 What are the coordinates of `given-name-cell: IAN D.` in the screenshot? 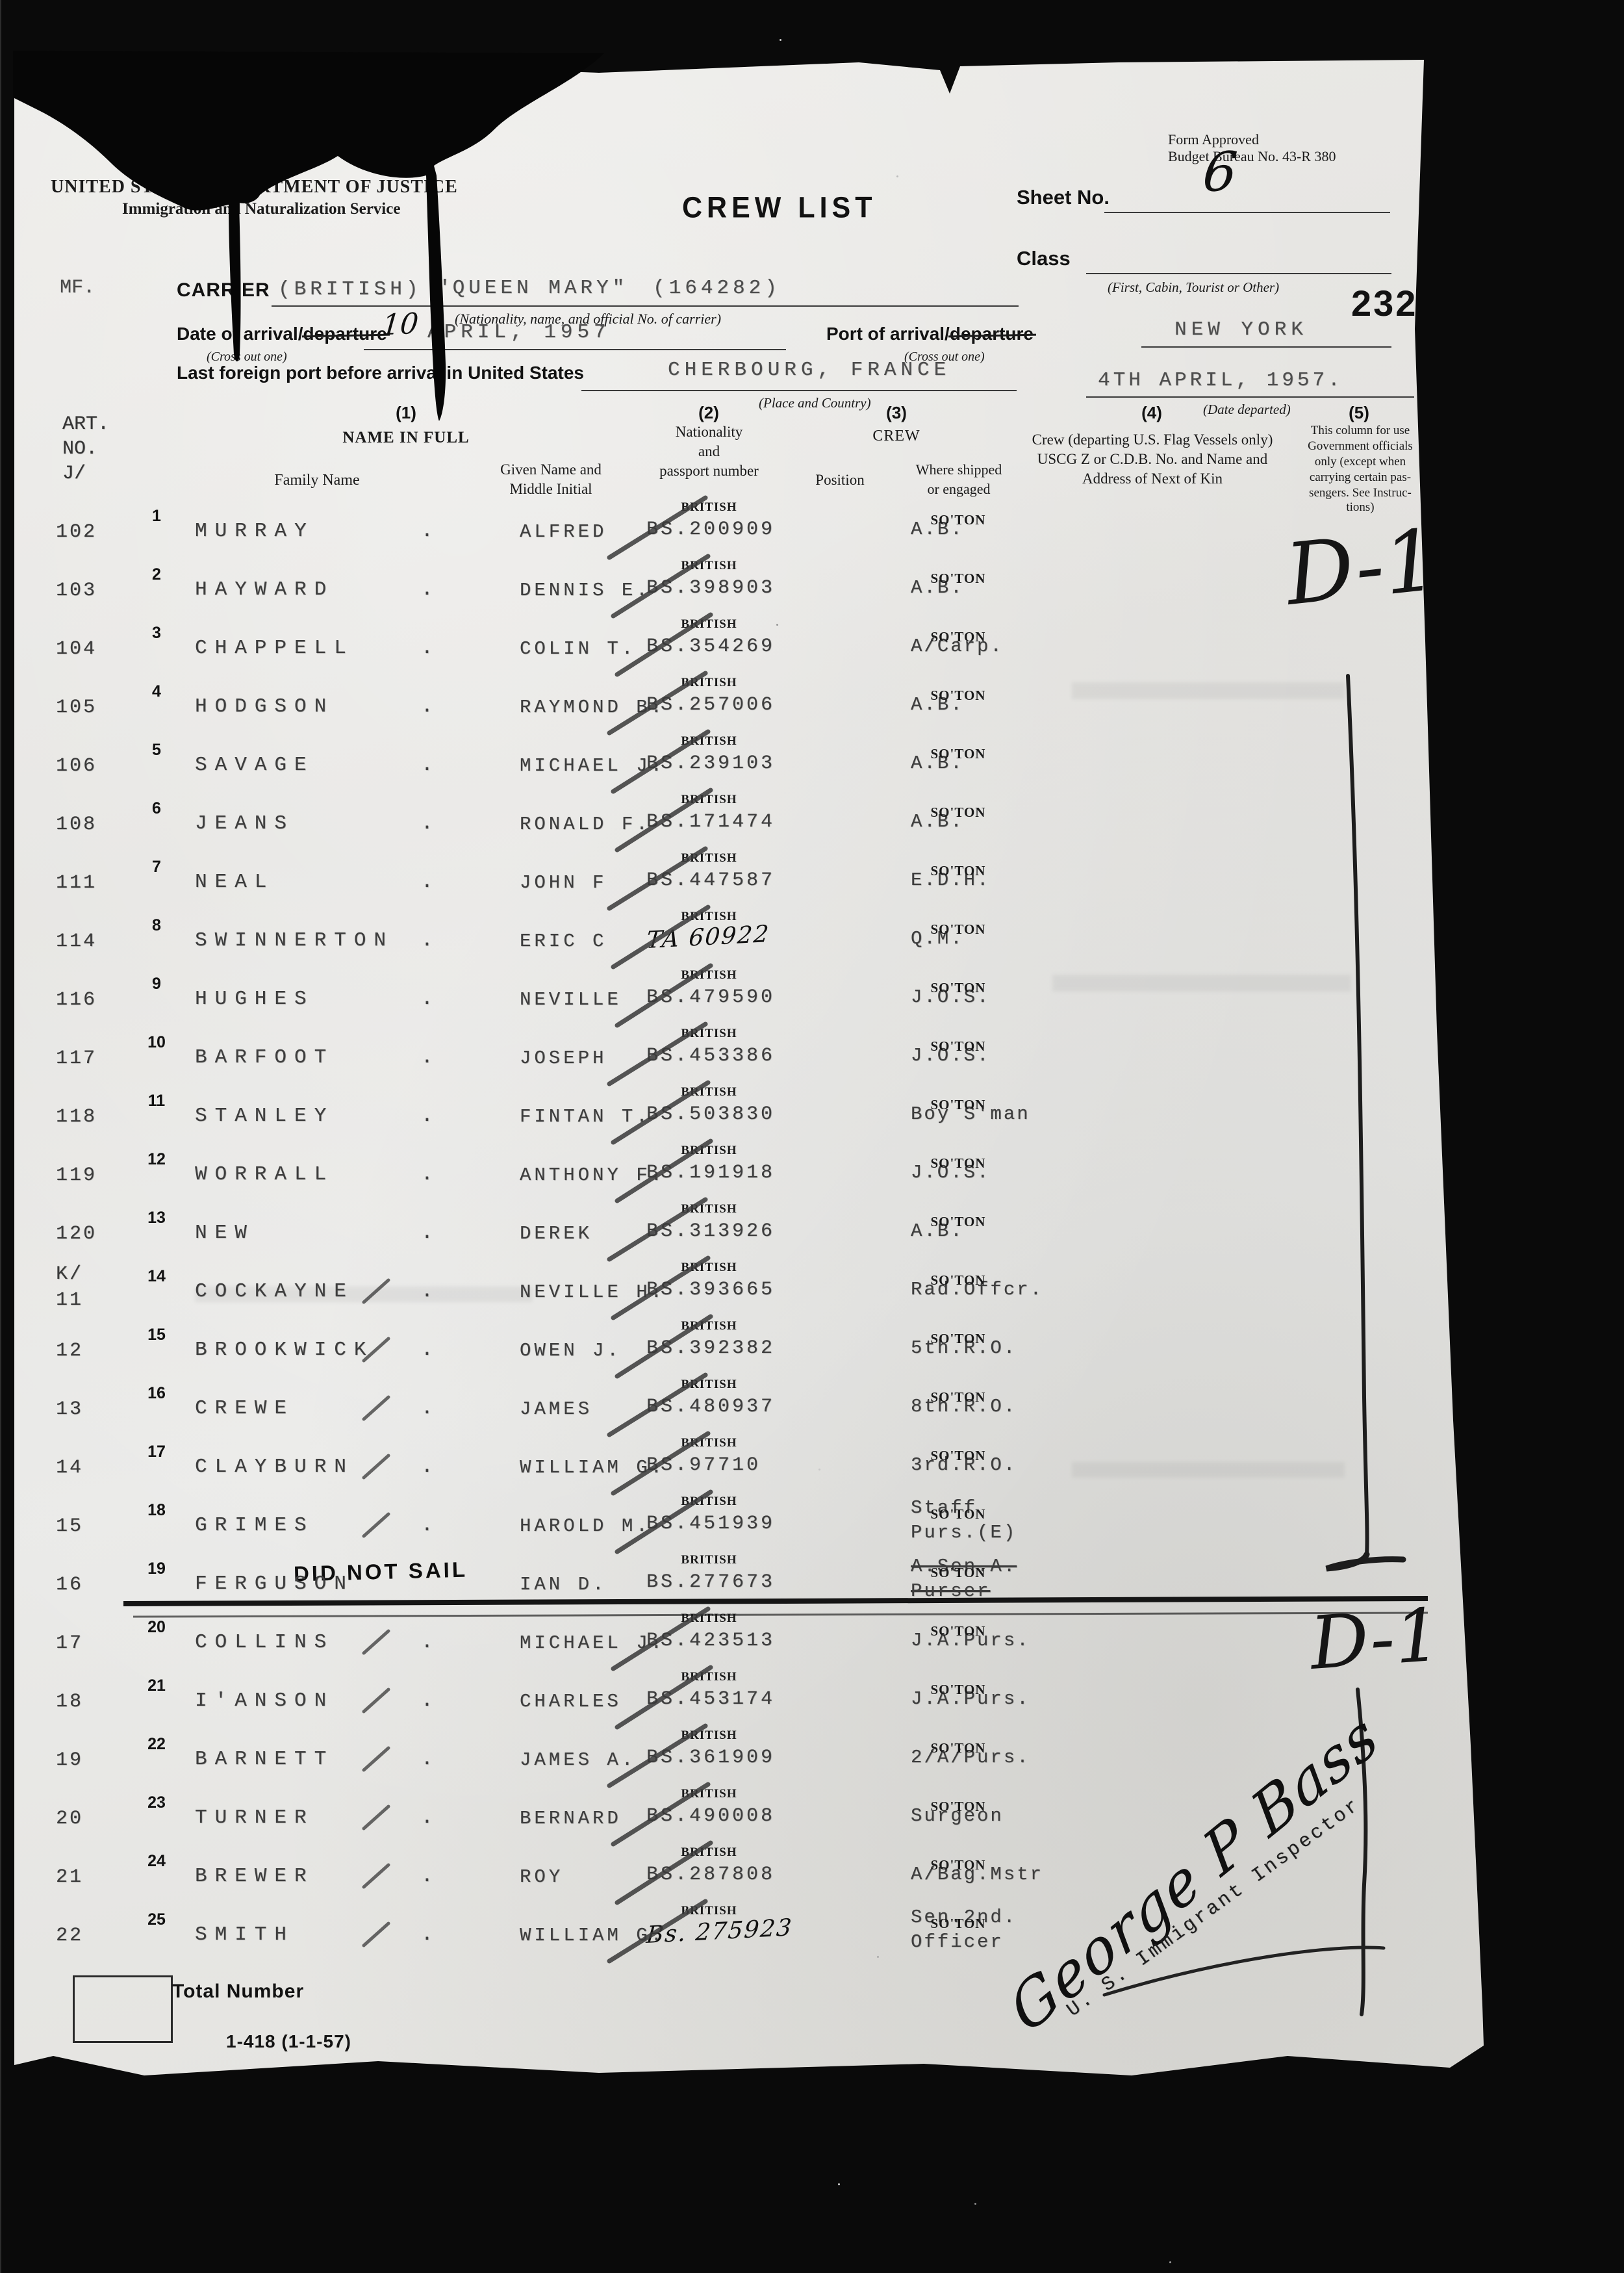 It's located at (563, 1584).